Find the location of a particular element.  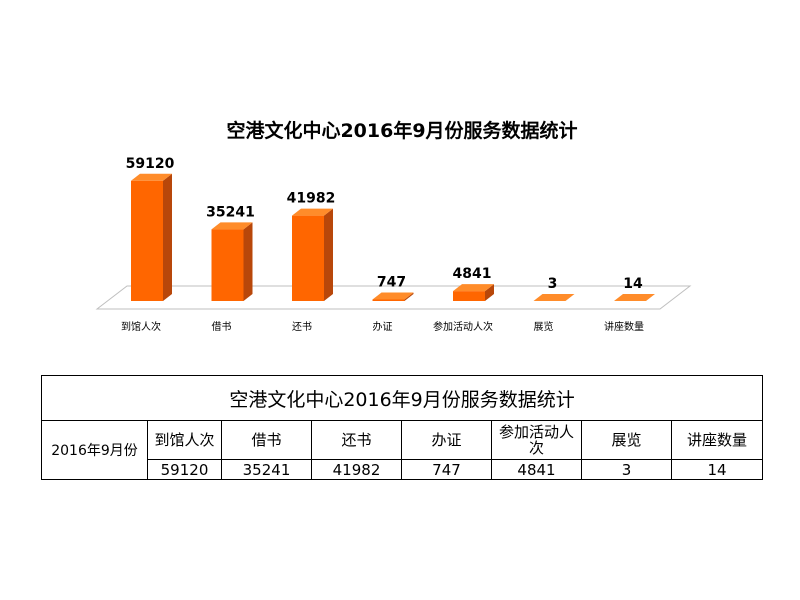

table-cell: 4841 is located at coordinates (536, 469).